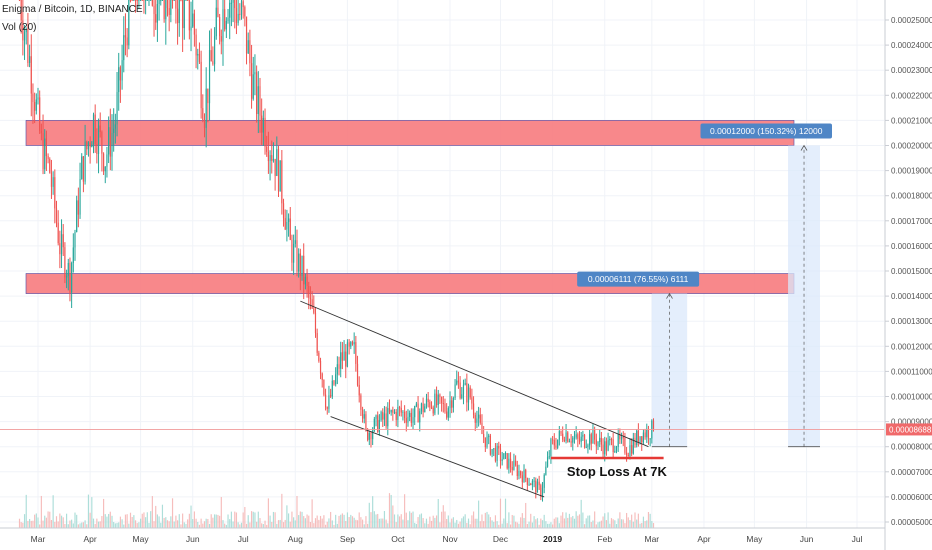  I want to click on time-tick-label: Mar, so click(652, 539).